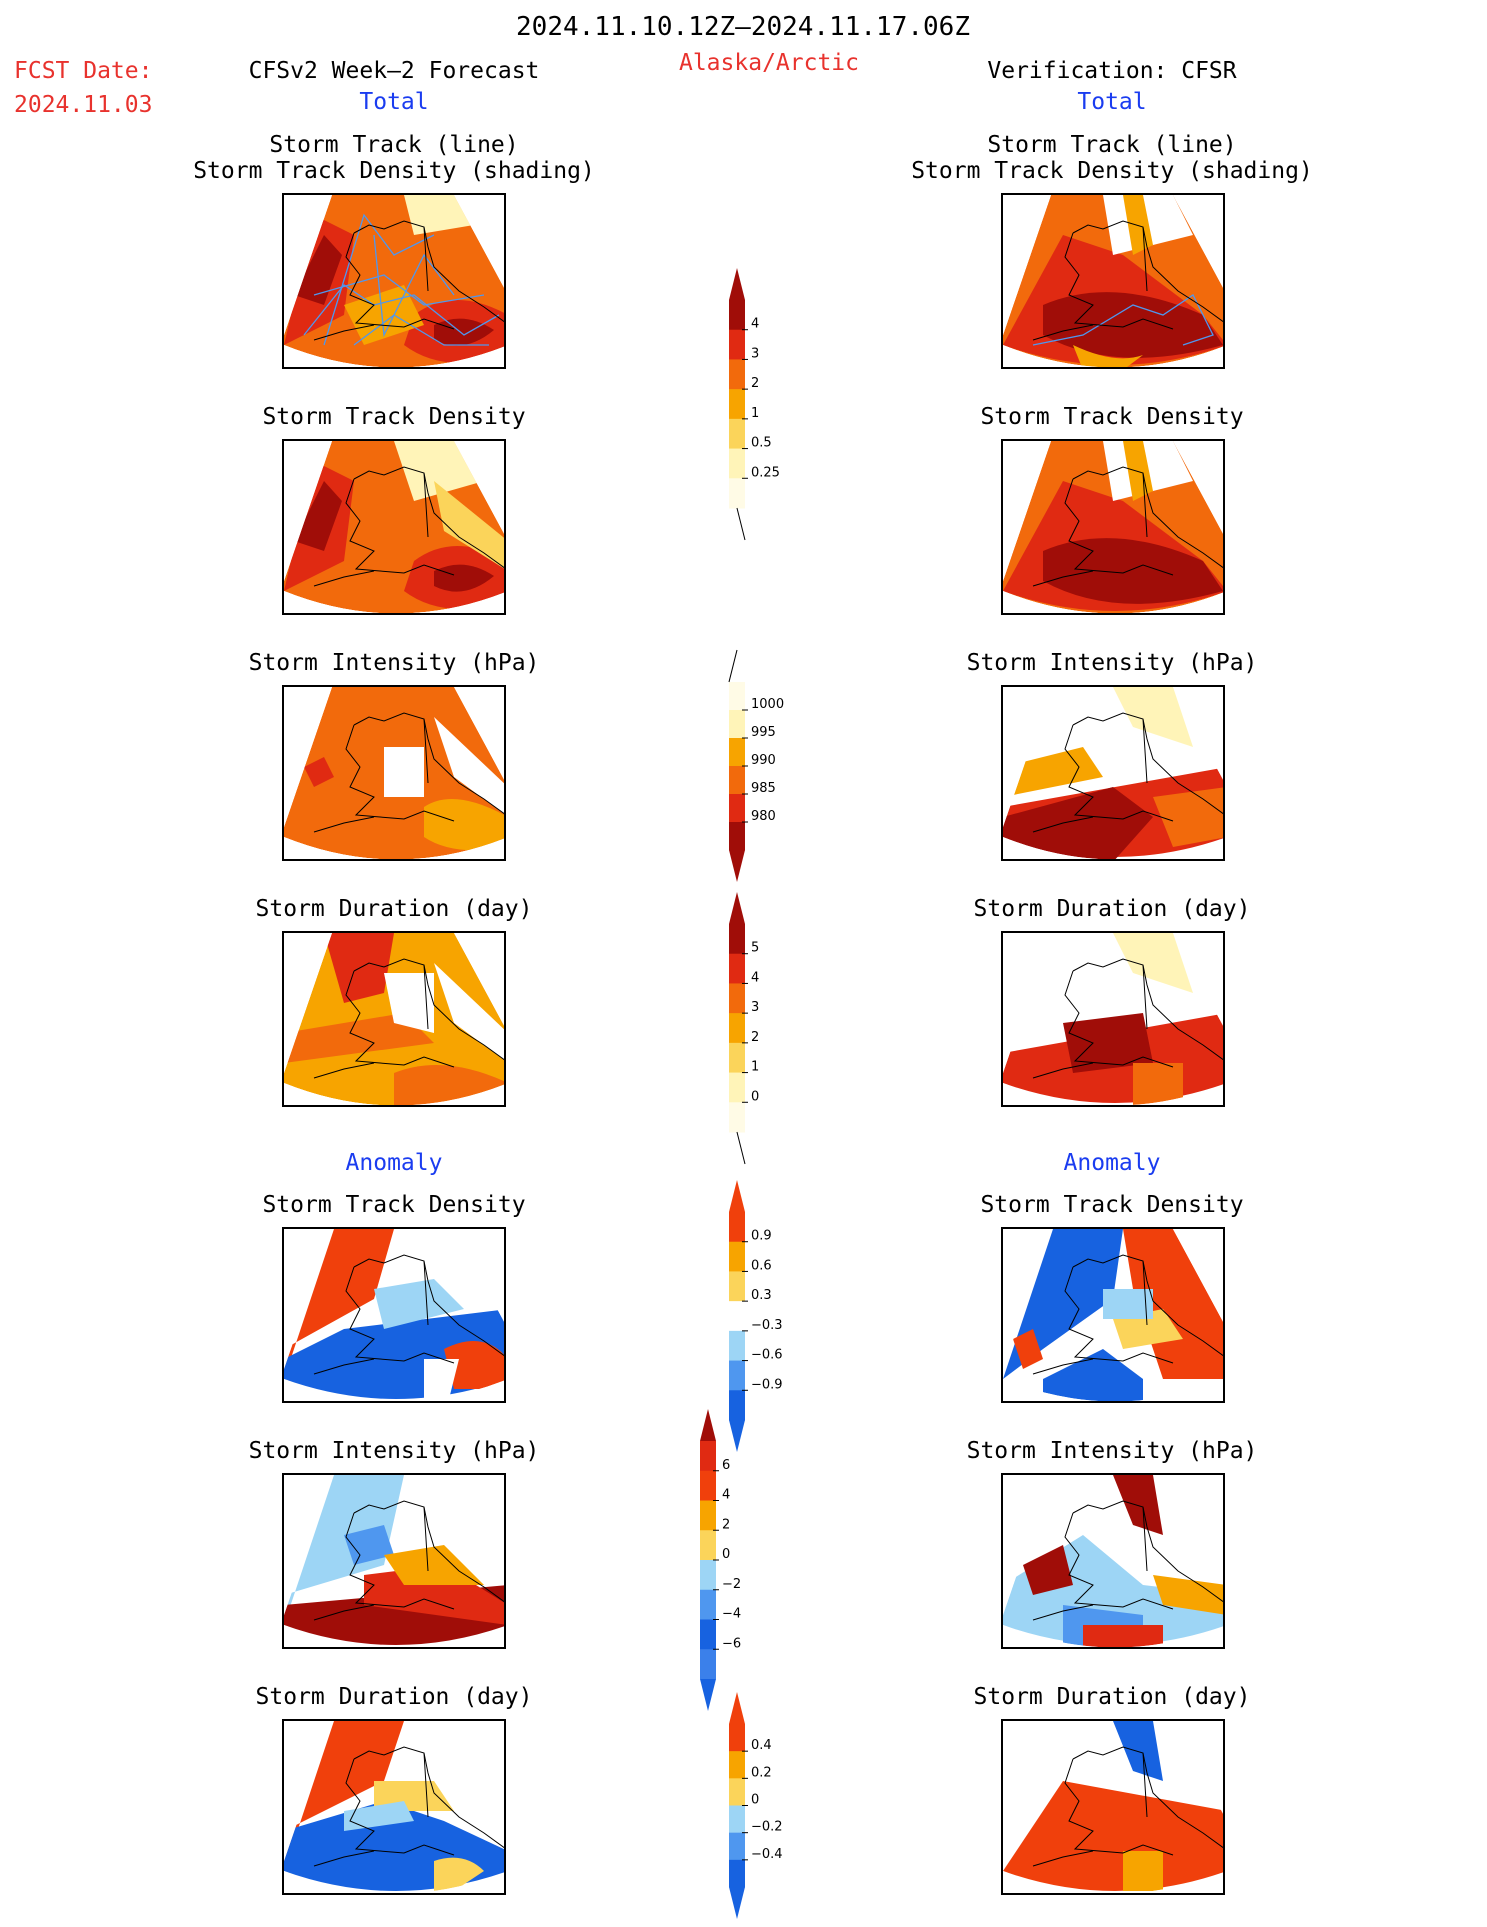  What do you see at coordinates (726, 1465) in the screenshot?
I see `colorbar-tick-label: 6` at bounding box center [726, 1465].